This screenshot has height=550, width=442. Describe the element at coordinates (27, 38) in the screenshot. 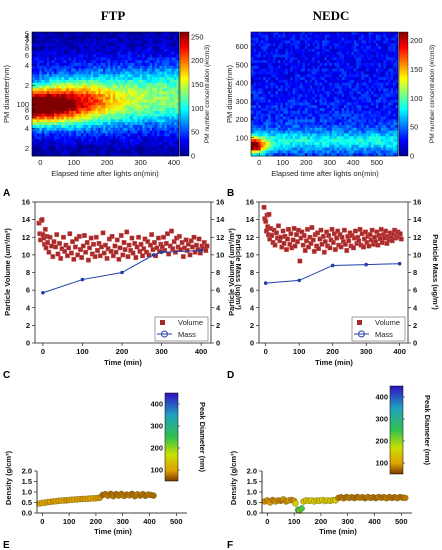

I see `y-tick-label: 3` at that location.